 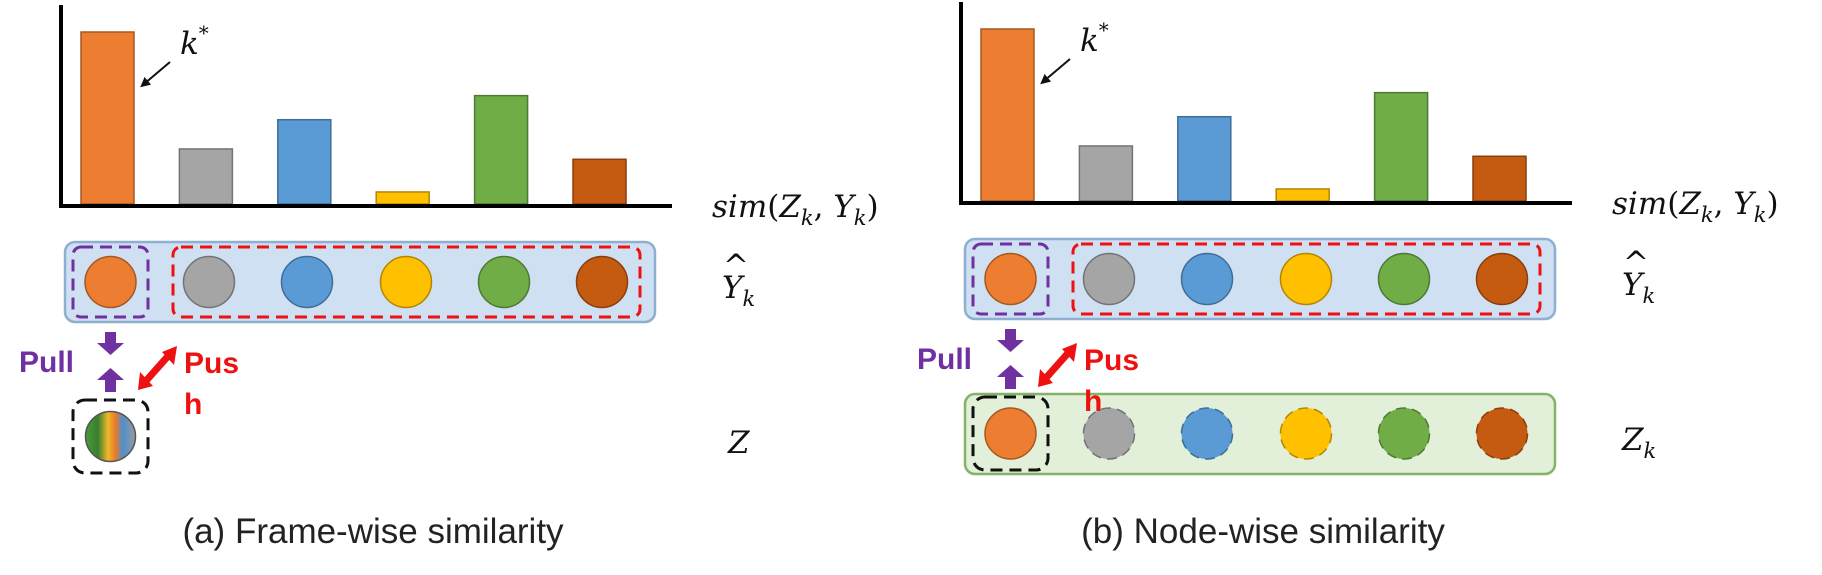 I want to click on panel-a-pull-label: Pull, so click(x=46, y=362).